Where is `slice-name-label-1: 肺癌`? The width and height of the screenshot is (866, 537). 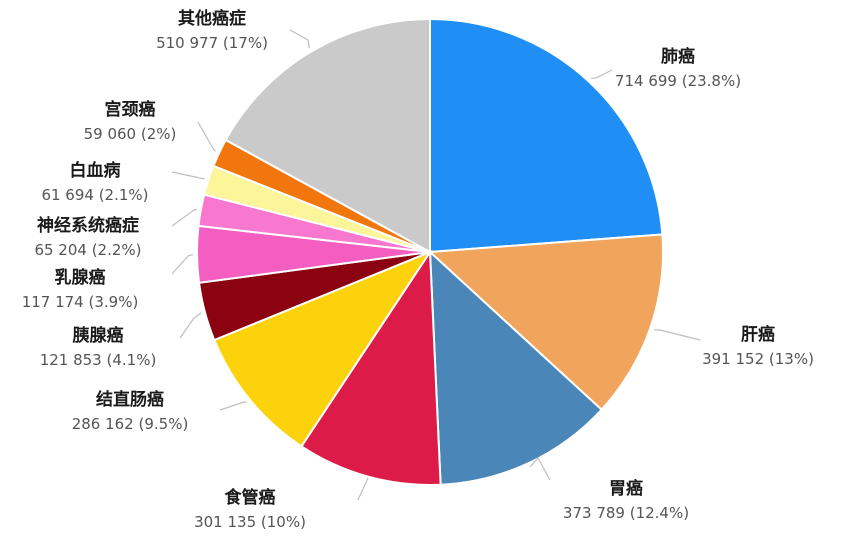
slice-name-label-1: 肺癌 is located at coordinates (678, 56).